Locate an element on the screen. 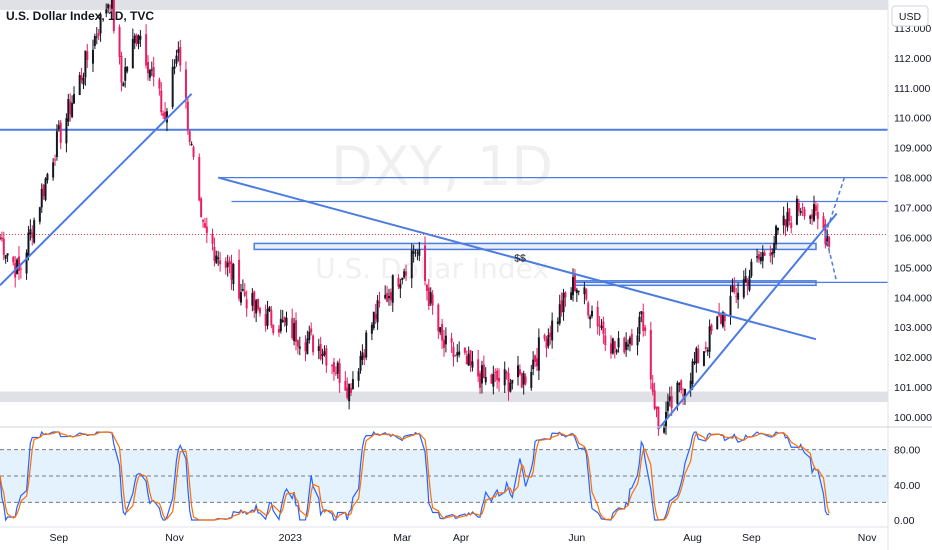 The width and height of the screenshot is (932, 550). stochastic-tick-label: 40.00 is located at coordinates (907, 486).